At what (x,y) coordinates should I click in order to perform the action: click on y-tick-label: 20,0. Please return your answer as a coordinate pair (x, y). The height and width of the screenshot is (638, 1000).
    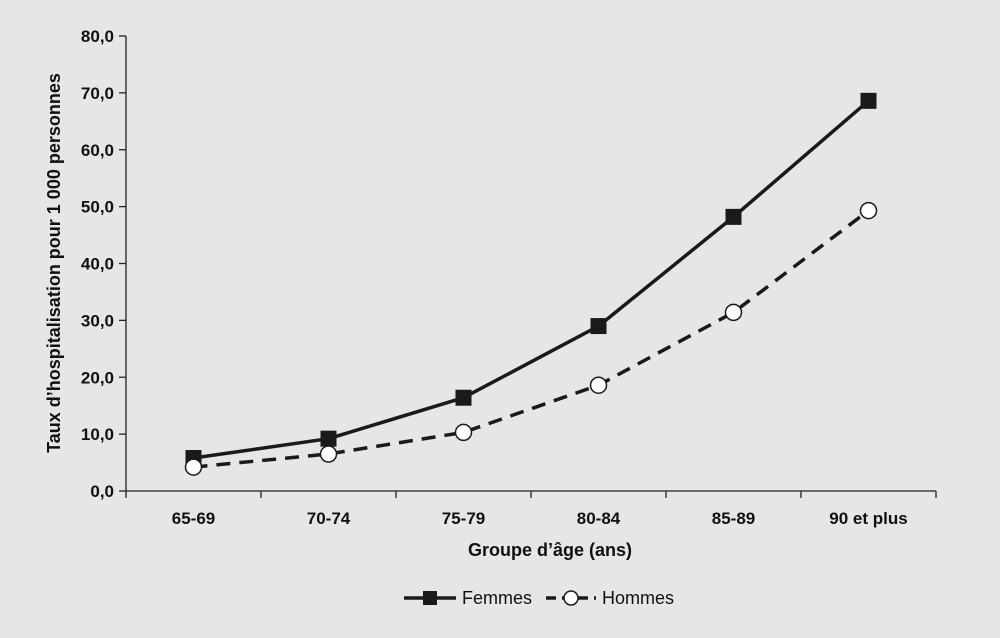
    Looking at the image, I should click on (97, 377).